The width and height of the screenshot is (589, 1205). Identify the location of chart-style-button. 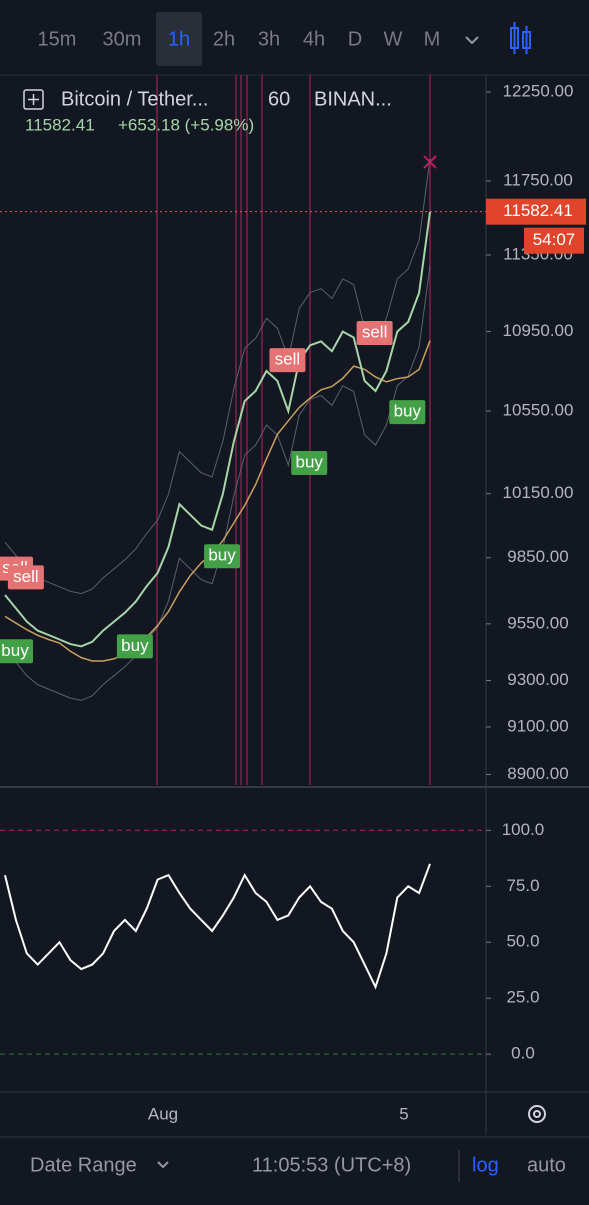
(520, 38).